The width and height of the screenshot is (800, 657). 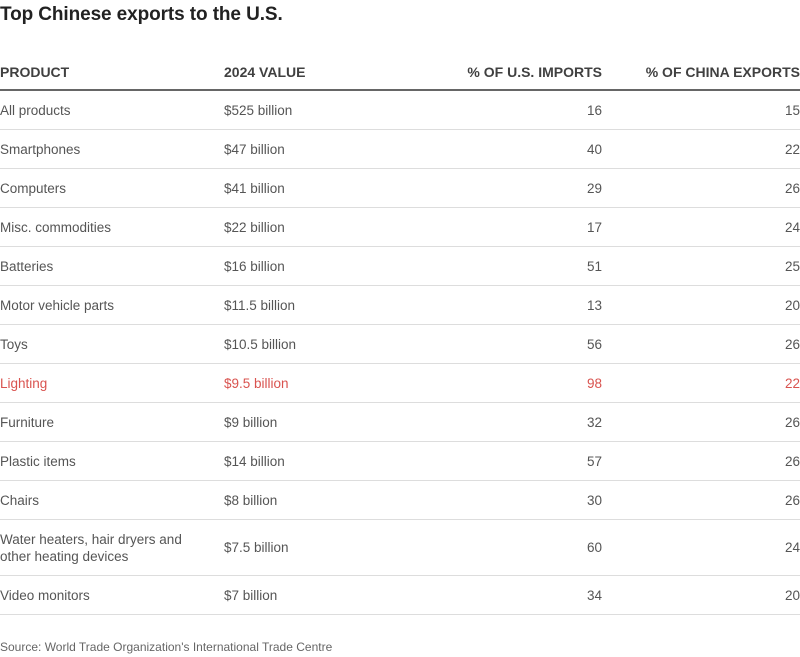 I want to click on cell-value: $11.5 billion, so click(x=327, y=305).